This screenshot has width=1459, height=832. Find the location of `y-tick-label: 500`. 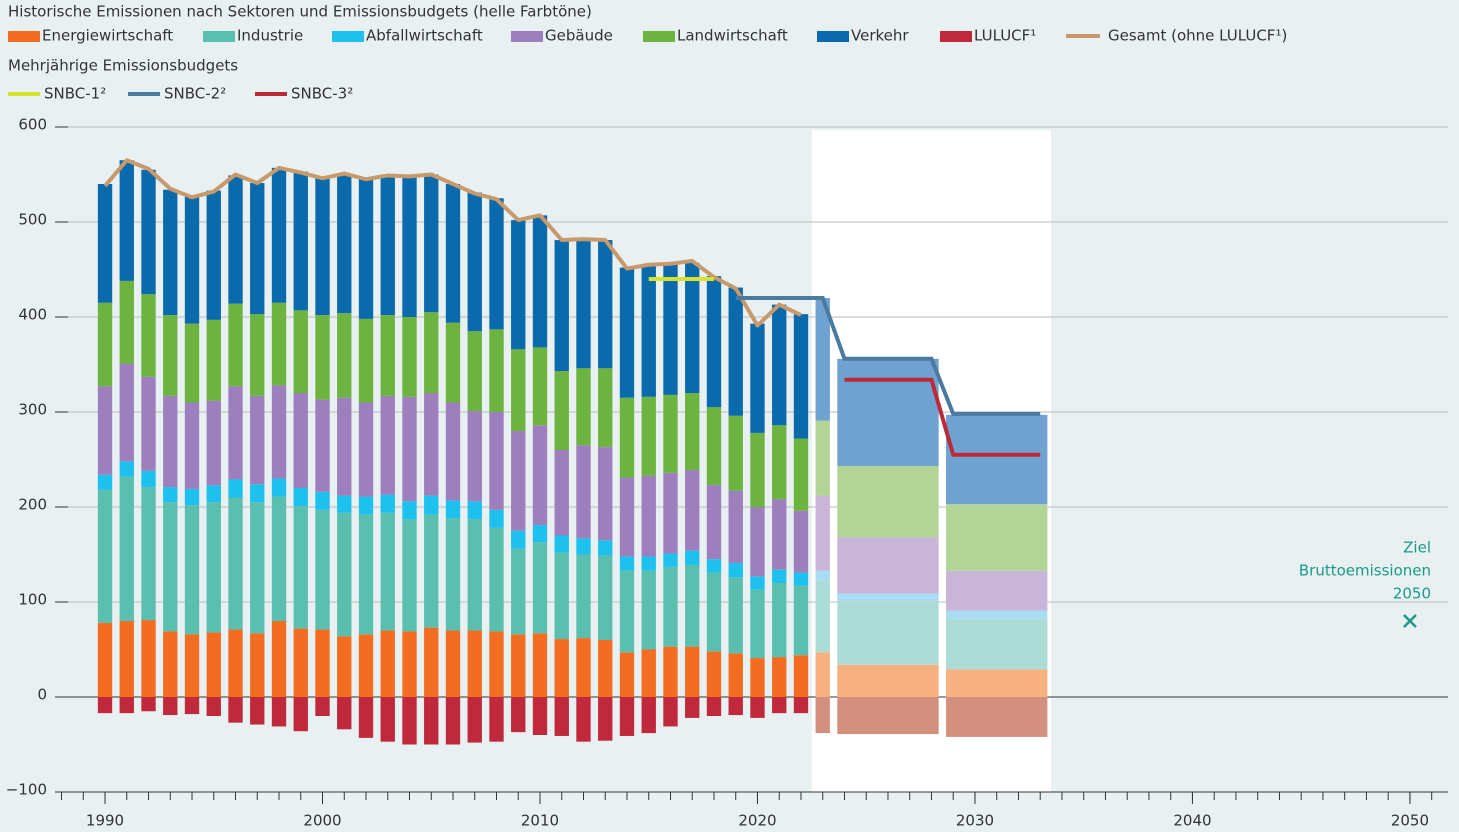

y-tick-label: 500 is located at coordinates (32, 220).